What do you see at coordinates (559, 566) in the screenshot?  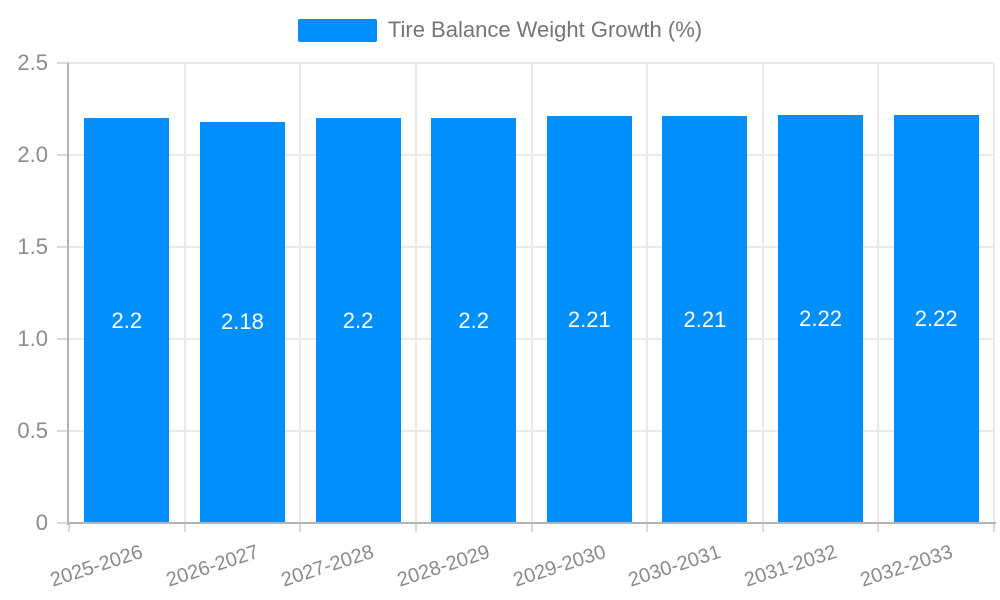 I see `x-tick-label: 2029-2030` at bounding box center [559, 566].